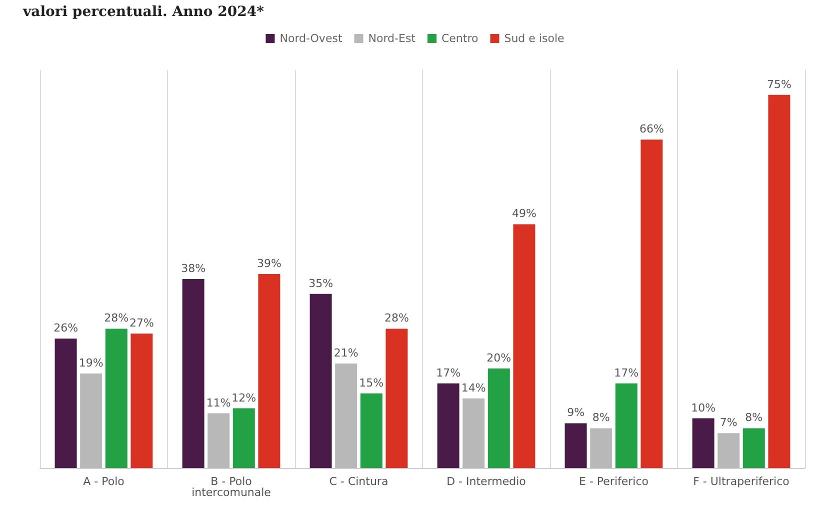 The height and width of the screenshot is (518, 830). I want to click on data-label: 14%, so click(473, 387).